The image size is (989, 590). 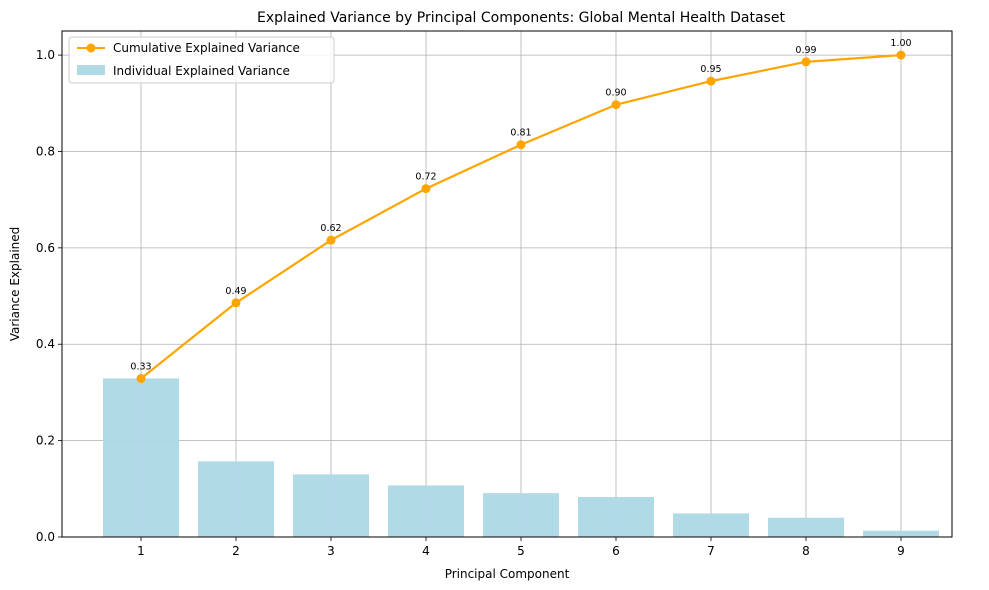 What do you see at coordinates (15, 284) in the screenshot?
I see `y-axis-label: Variance Explained` at bounding box center [15, 284].